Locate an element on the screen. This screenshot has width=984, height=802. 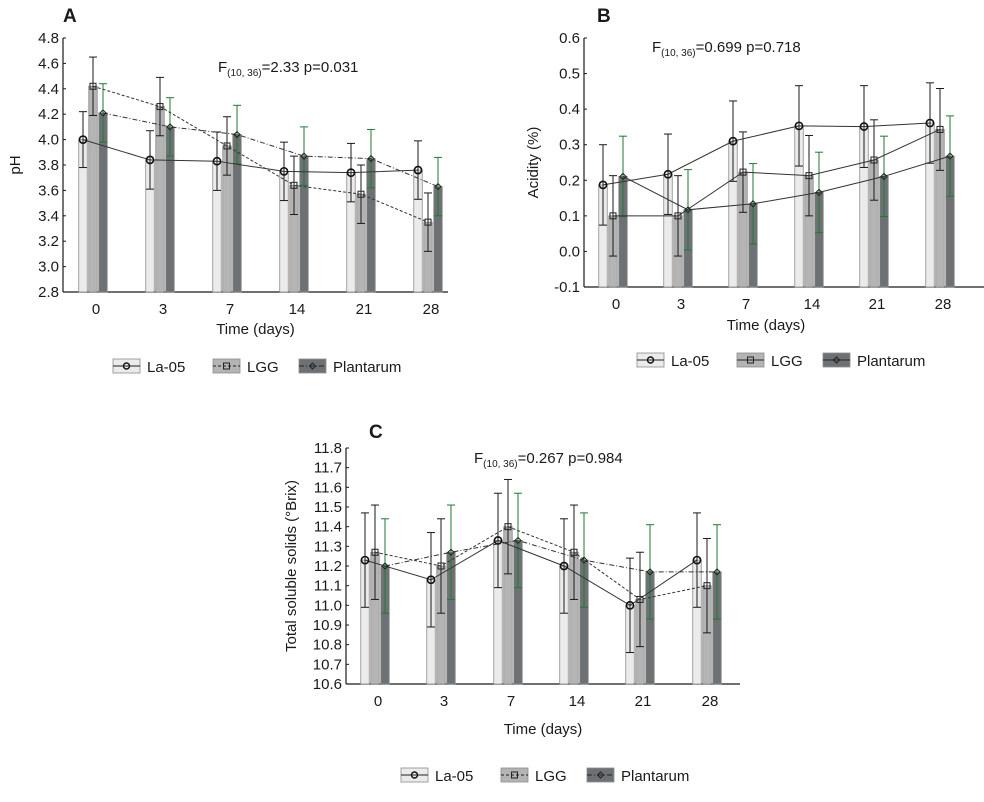
stat-value: =2.33 p=0.031 is located at coordinates (310, 67).